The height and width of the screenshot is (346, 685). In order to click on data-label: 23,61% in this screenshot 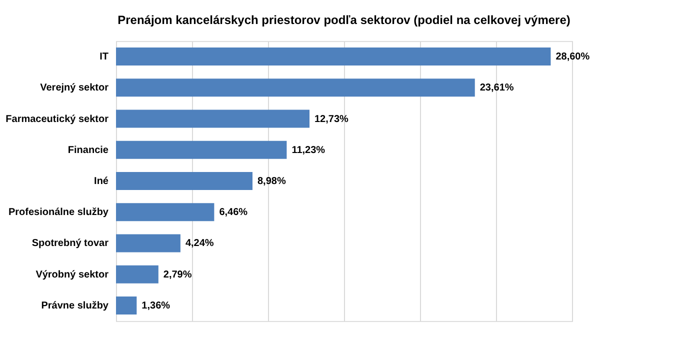, I will do `click(497, 88)`.